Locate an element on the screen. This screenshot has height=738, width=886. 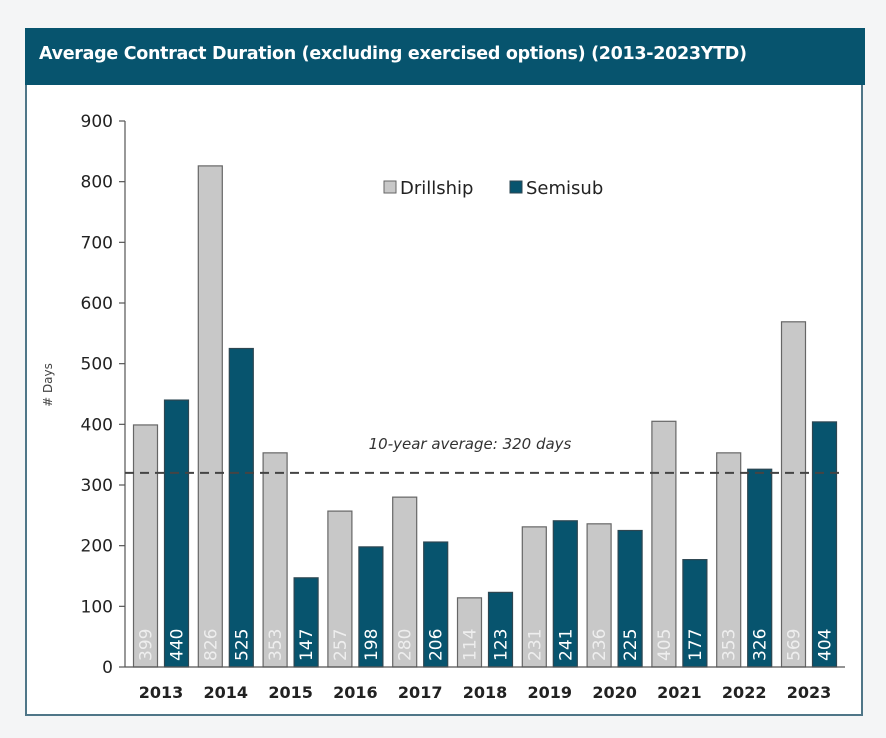
x-tick-label: 2019 is located at coordinates (550, 692).